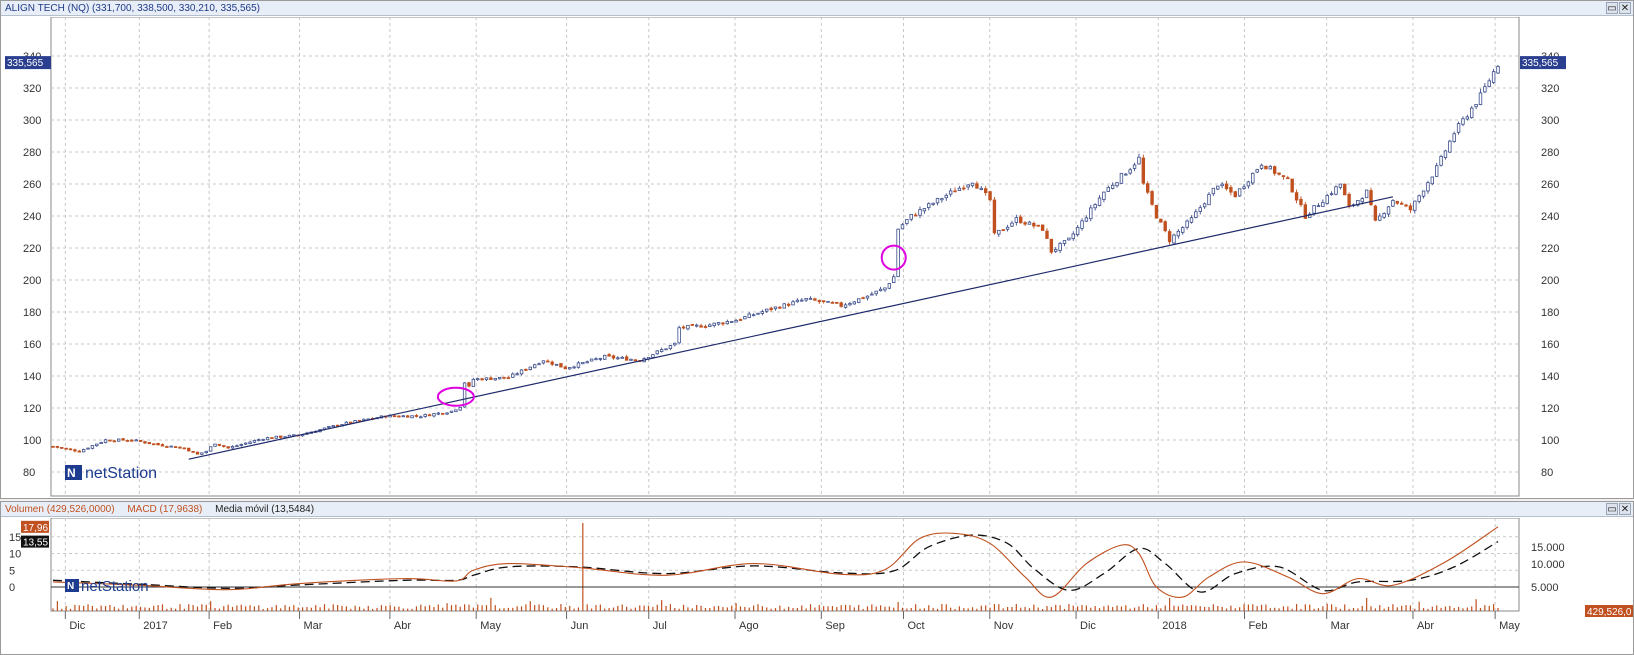  I want to click on macd-tick-label: 15, so click(15, 538).